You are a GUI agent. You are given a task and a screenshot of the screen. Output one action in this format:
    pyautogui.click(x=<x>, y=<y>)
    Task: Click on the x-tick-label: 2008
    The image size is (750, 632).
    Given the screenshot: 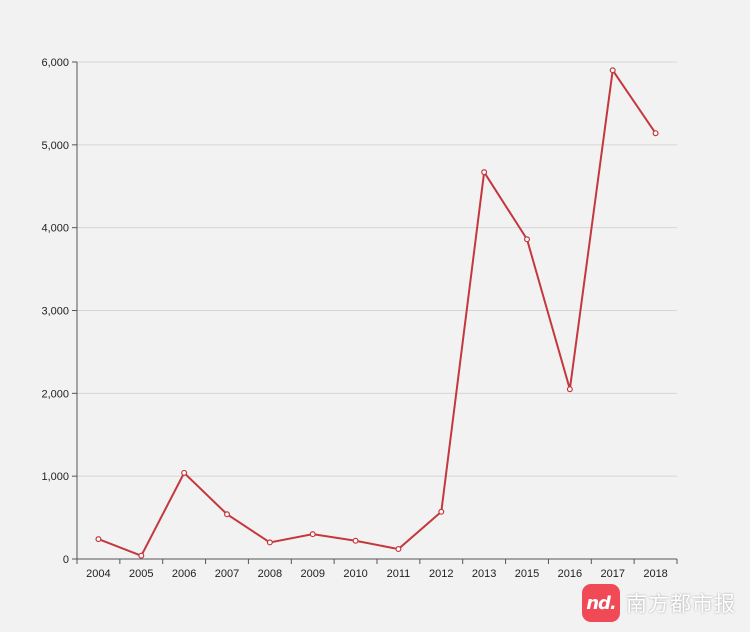 What is the action you would take?
    pyautogui.click(x=270, y=574)
    